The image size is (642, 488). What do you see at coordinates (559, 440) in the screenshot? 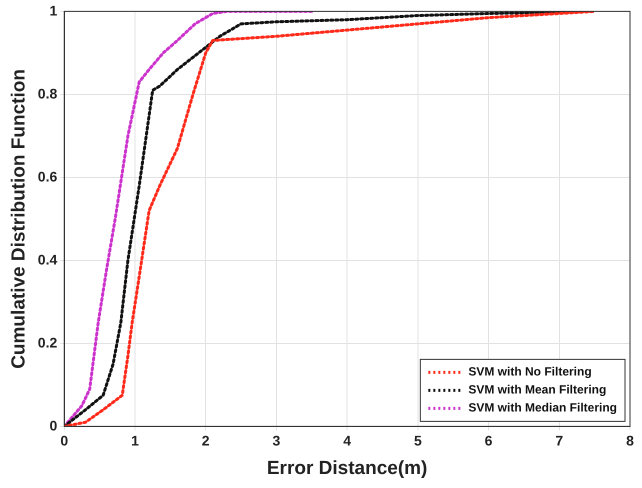
I see `x-tick-label: 7` at bounding box center [559, 440].